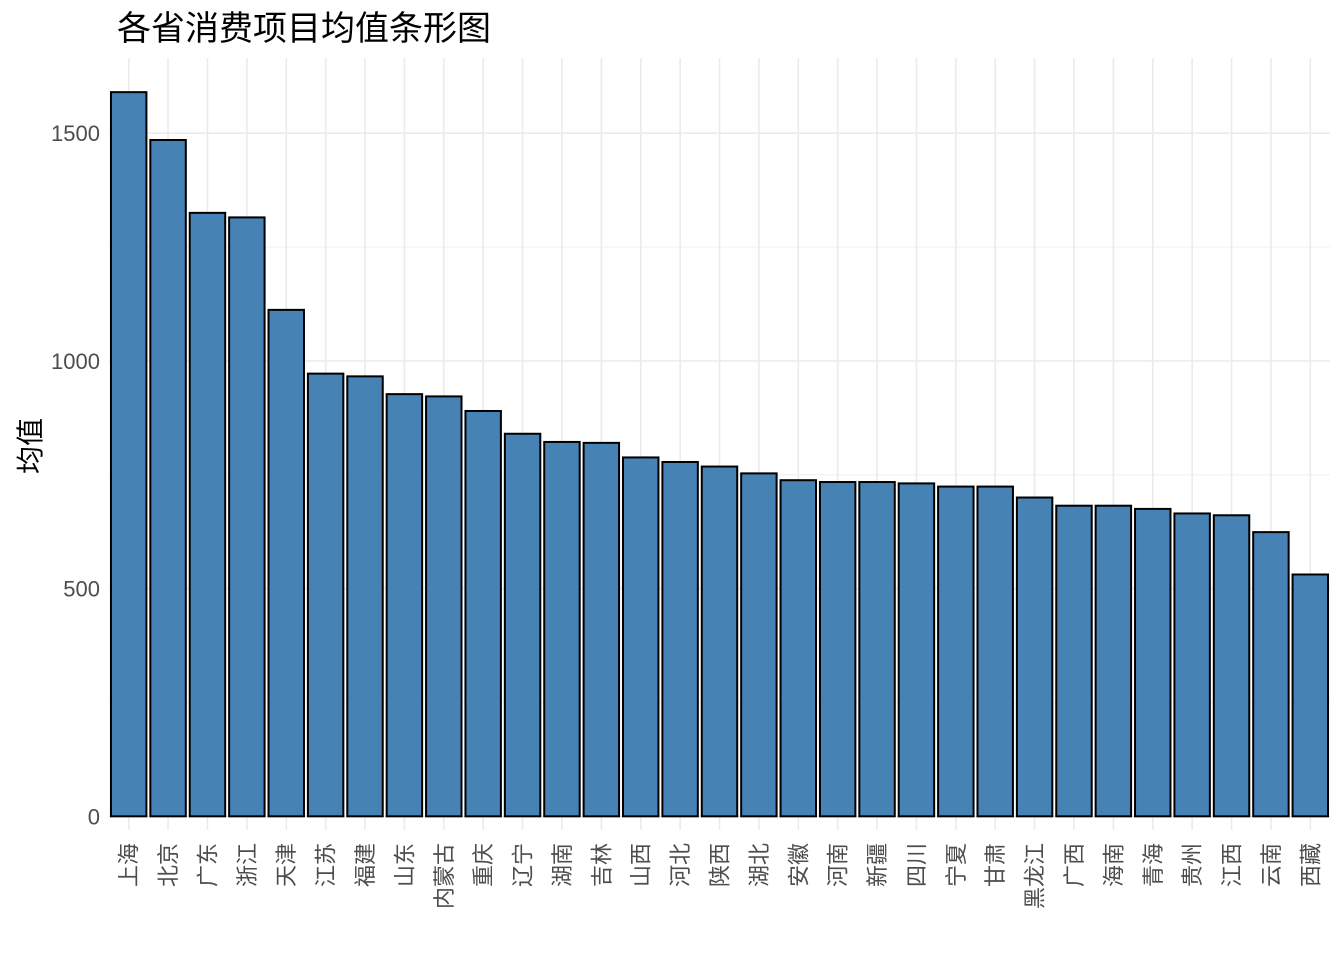 The height and width of the screenshot is (960, 1344). Describe the element at coordinates (995, 651) in the screenshot. I see `bar-甘肃` at that location.